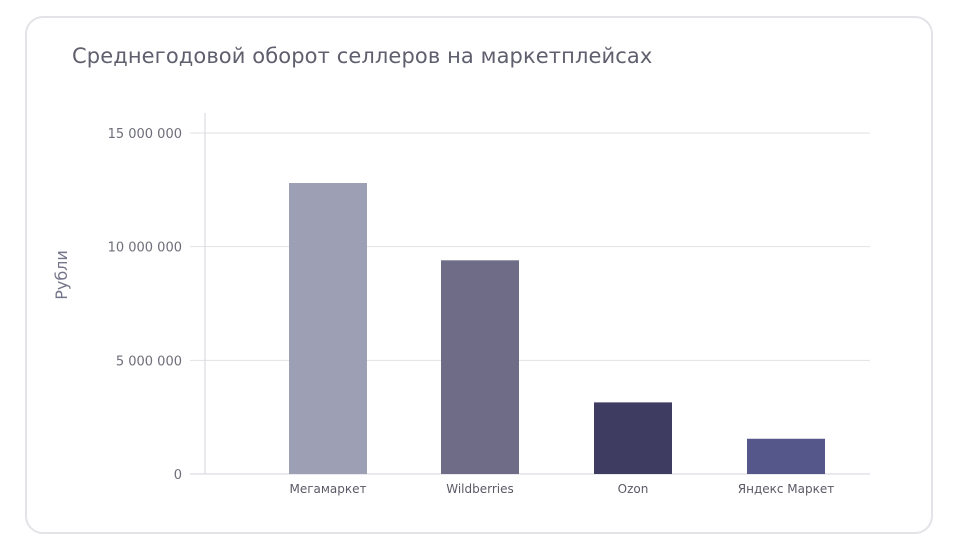 Image resolution: width=960 pixels, height=550 pixels. Describe the element at coordinates (786, 489) in the screenshot. I see `x-tick-label: Яндекс Маркет` at that location.